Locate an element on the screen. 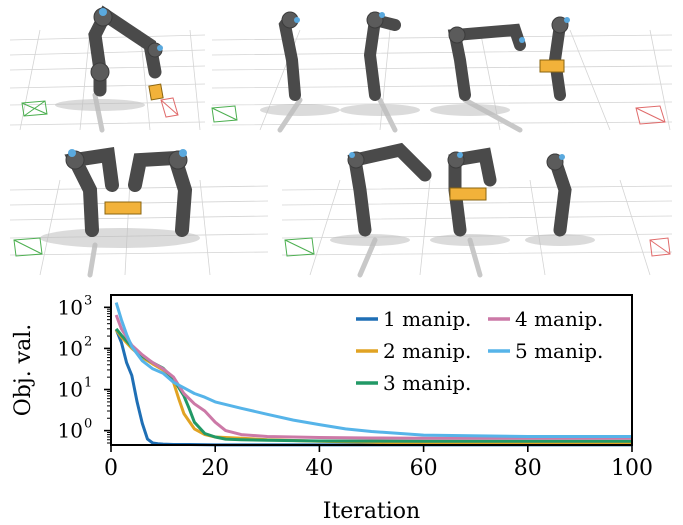  x-tick-label: 100 is located at coordinates (632, 468).